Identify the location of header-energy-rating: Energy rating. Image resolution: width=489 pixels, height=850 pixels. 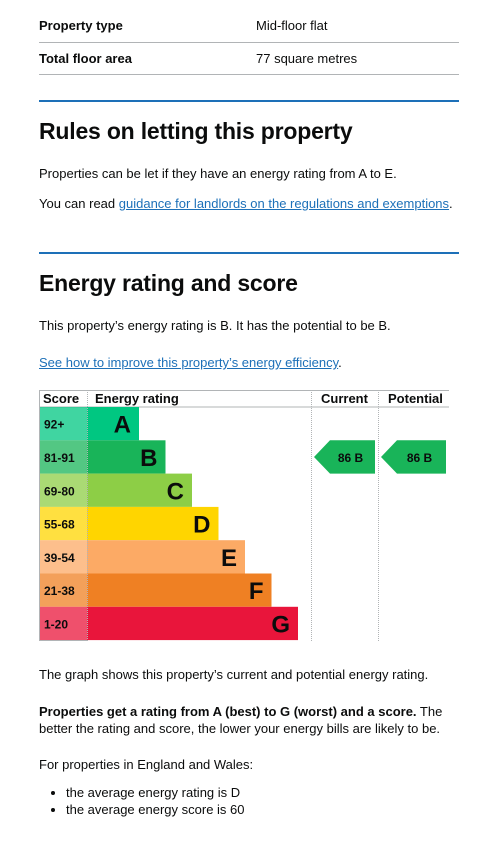
(137, 398).